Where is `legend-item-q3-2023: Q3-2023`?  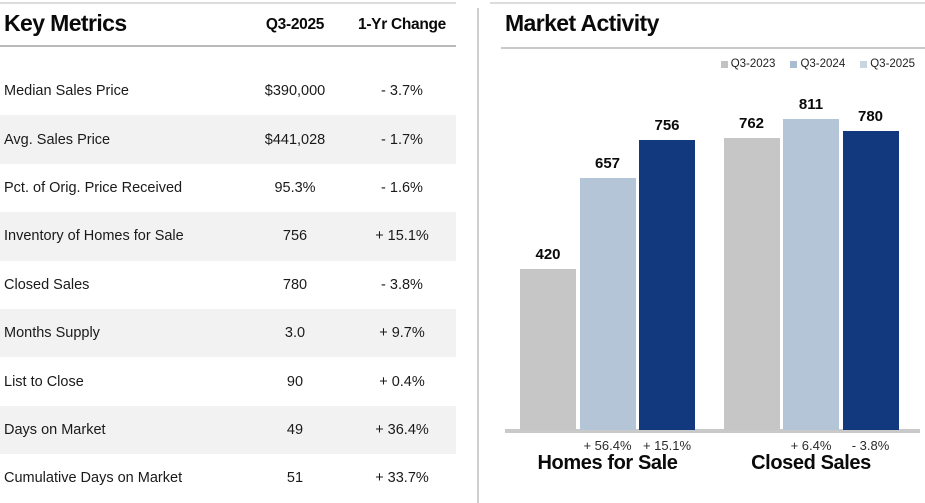 legend-item-q3-2023: Q3-2023 is located at coordinates (748, 64).